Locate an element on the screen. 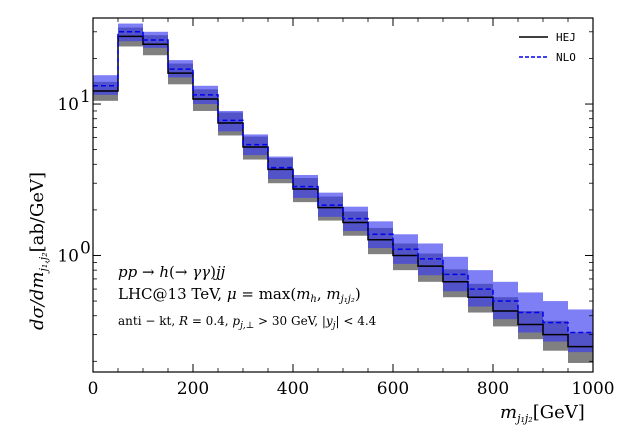 This screenshot has height=445, width=623. x-tick-label: 800 is located at coordinates (493, 389).